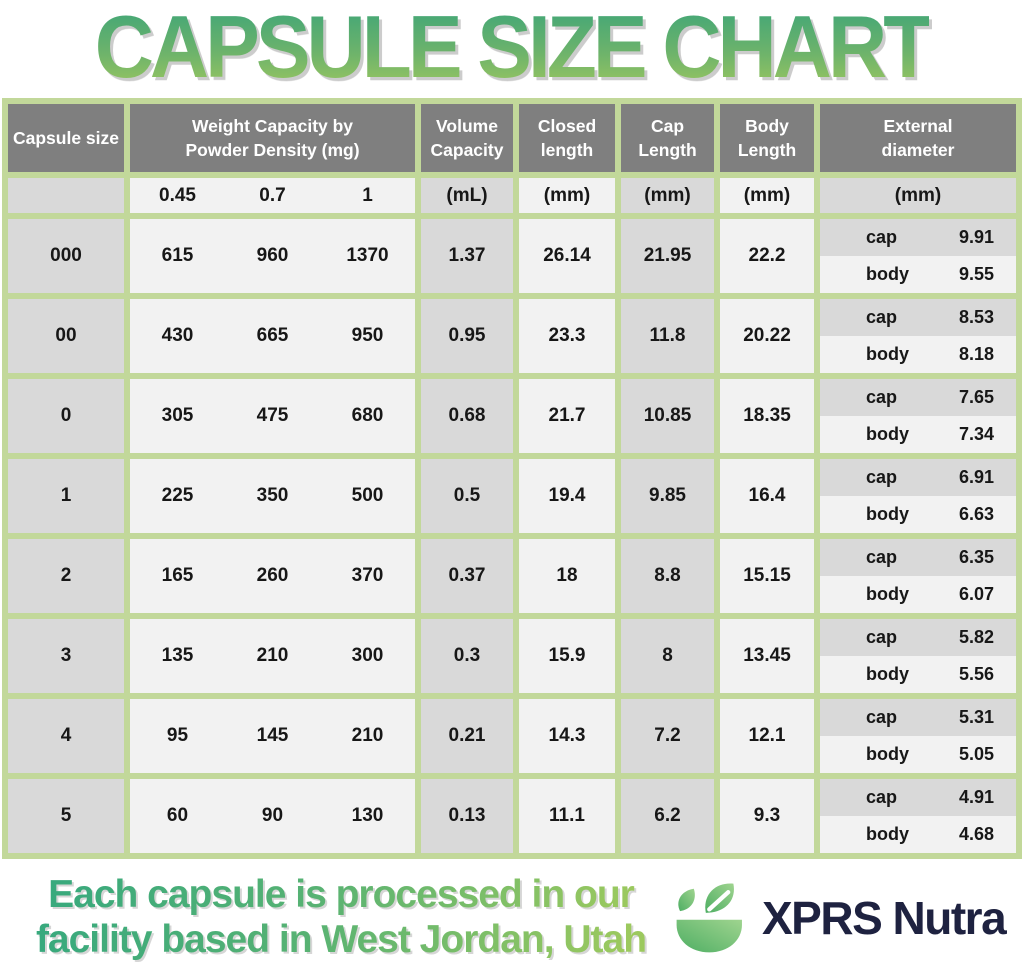 The image size is (1024, 966). Describe the element at coordinates (918, 816) in the screenshot. I see `external-diameter-cell: cap 4.91 body 4.68` at that location.